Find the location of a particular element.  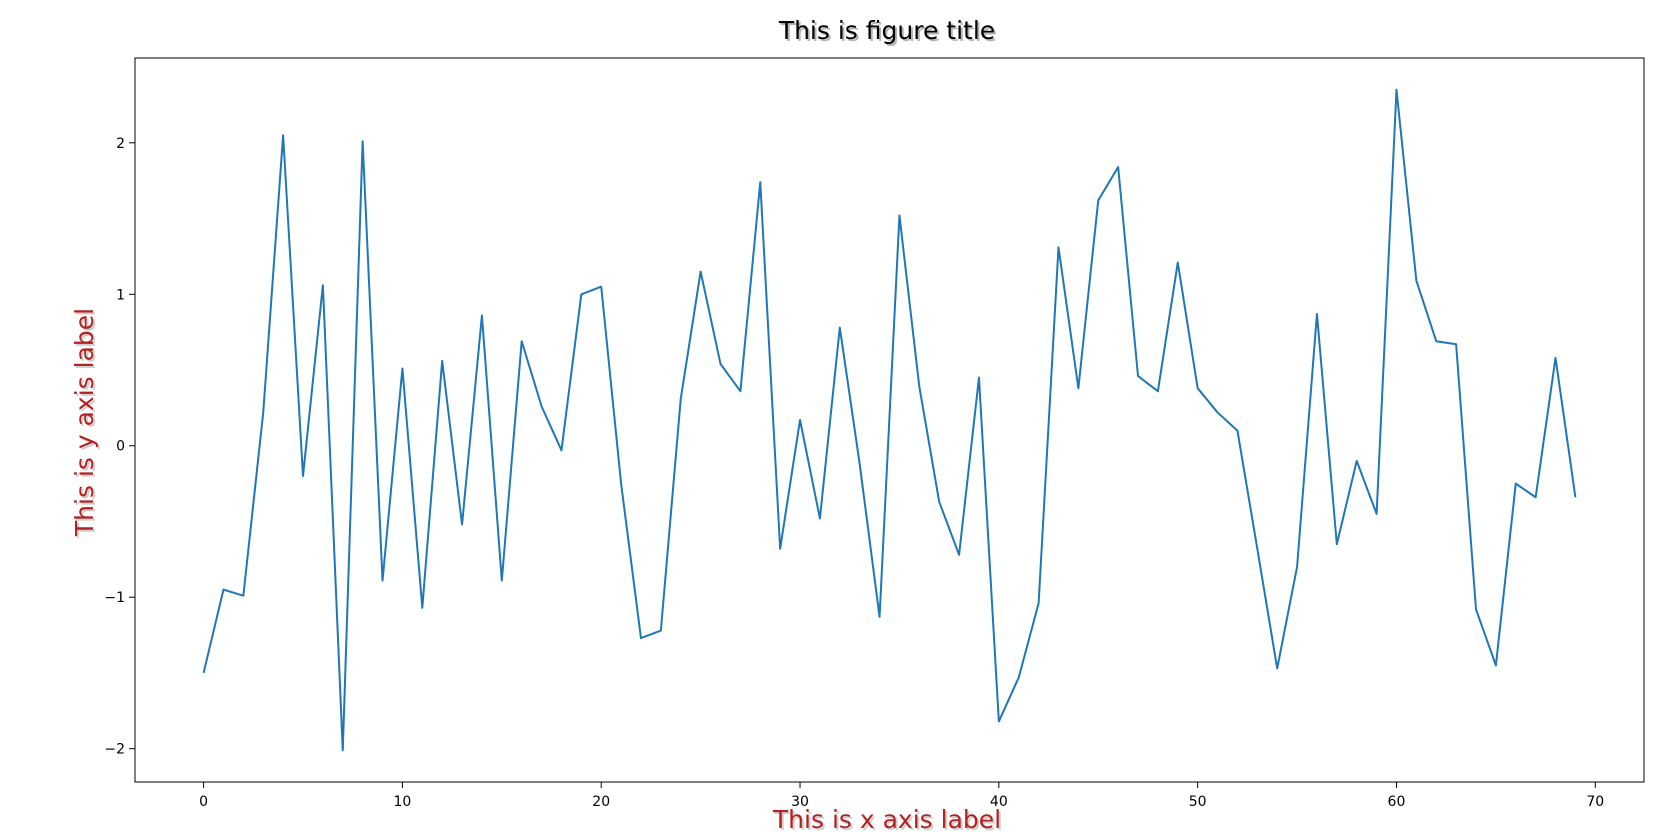

x-tick-label: 40 is located at coordinates (999, 802).